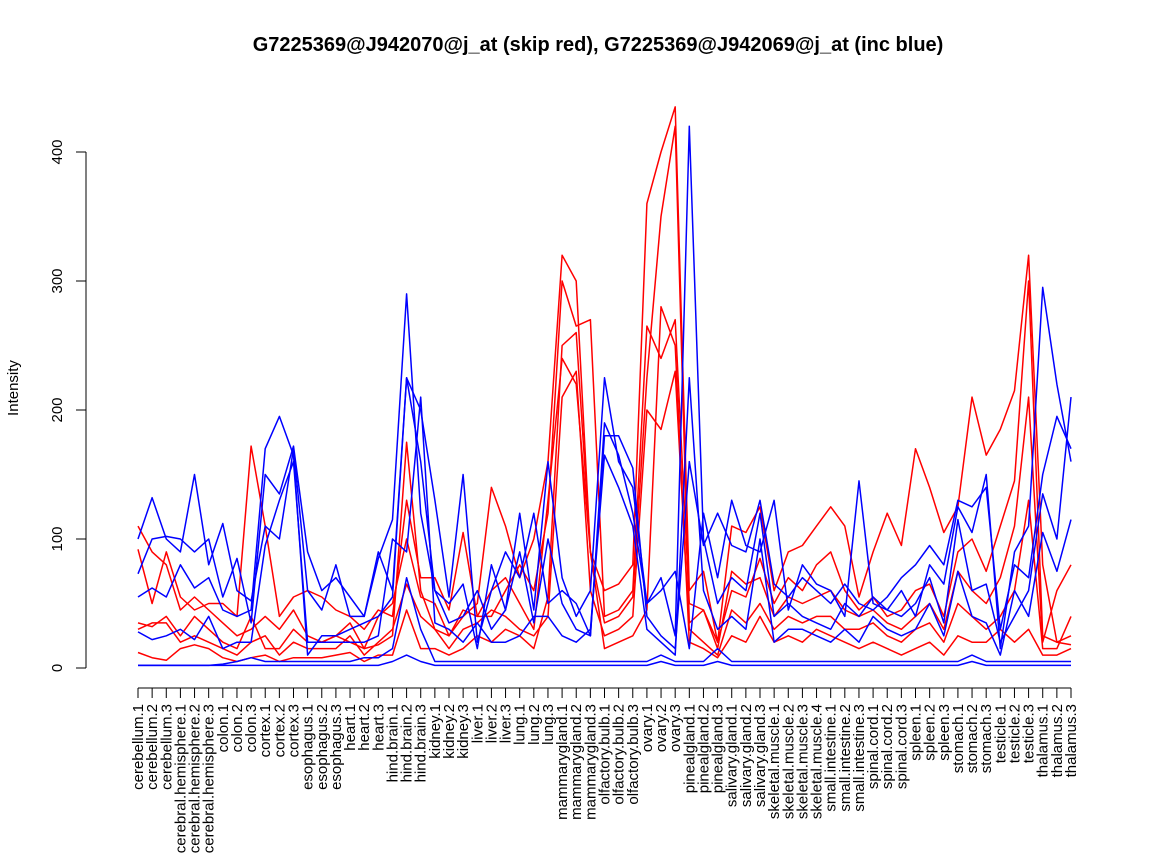 The height and width of the screenshot is (864, 1152). I want to click on y-tick-label: 300, so click(57, 280).